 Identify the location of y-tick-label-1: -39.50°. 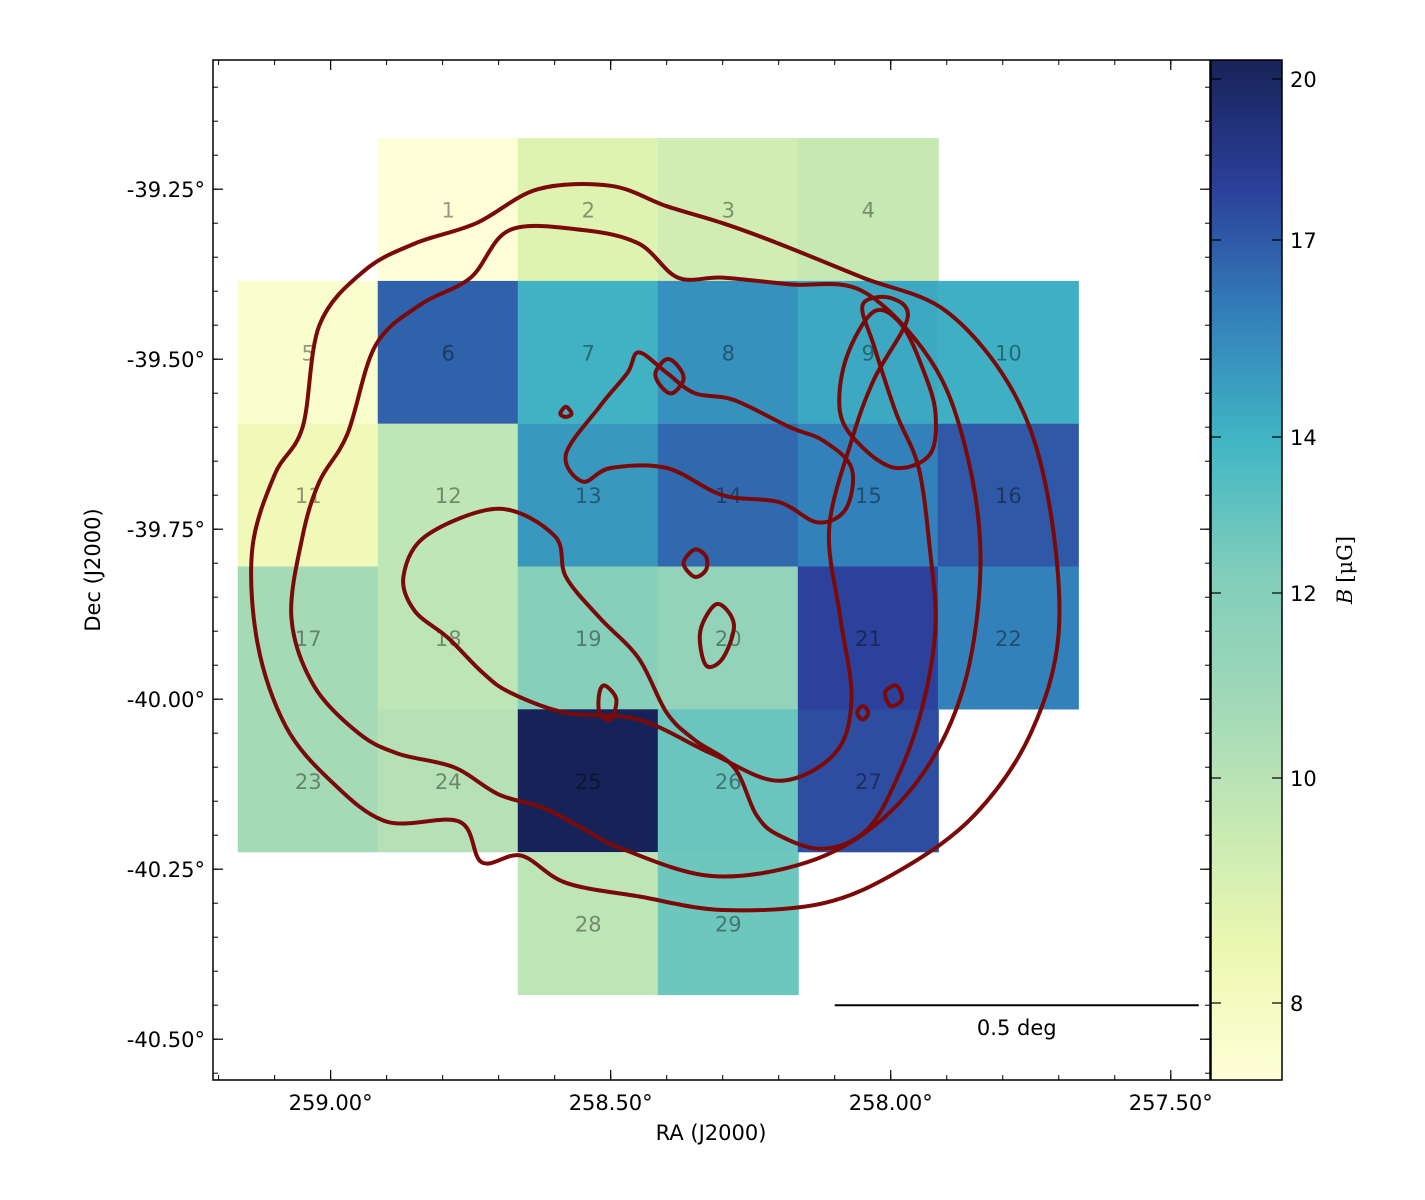
(166, 360).